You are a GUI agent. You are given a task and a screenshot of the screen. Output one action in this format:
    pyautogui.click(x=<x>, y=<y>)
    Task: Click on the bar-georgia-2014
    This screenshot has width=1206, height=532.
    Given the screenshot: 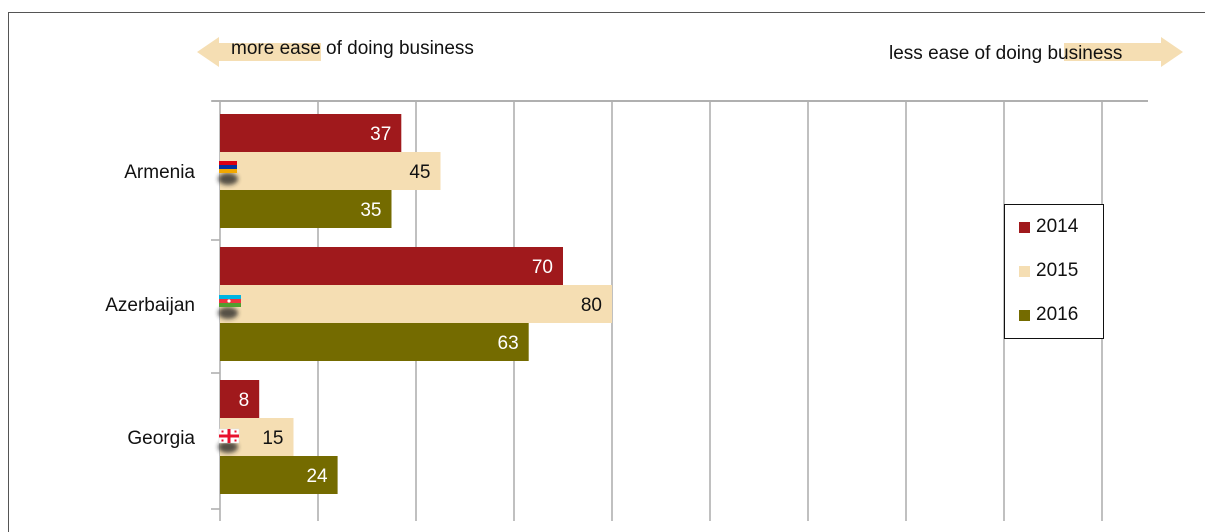 What is the action you would take?
    pyautogui.click(x=240, y=399)
    